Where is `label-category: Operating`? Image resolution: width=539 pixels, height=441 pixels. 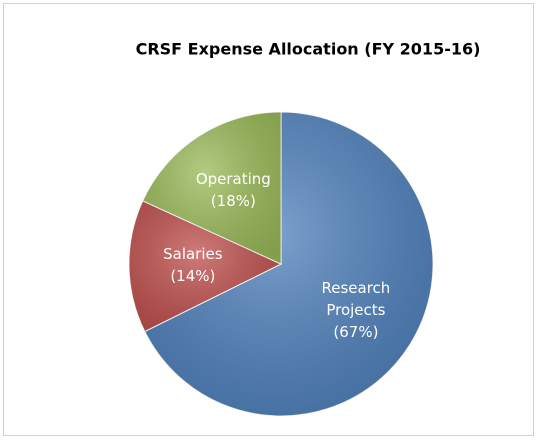 label-category: Operating is located at coordinates (233, 178).